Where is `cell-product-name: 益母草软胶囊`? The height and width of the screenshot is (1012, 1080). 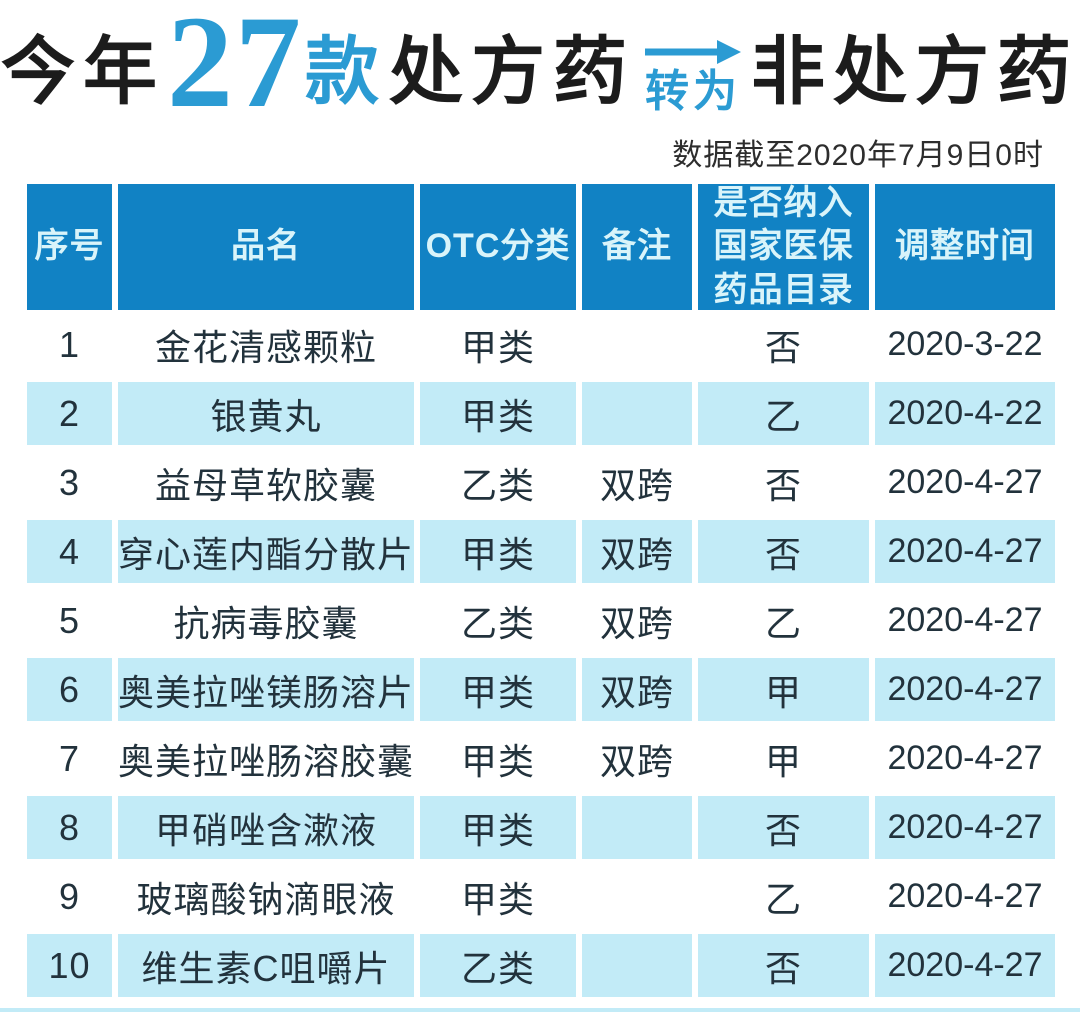
cell-product-name: 益母草软胶囊 is located at coordinates (265, 485).